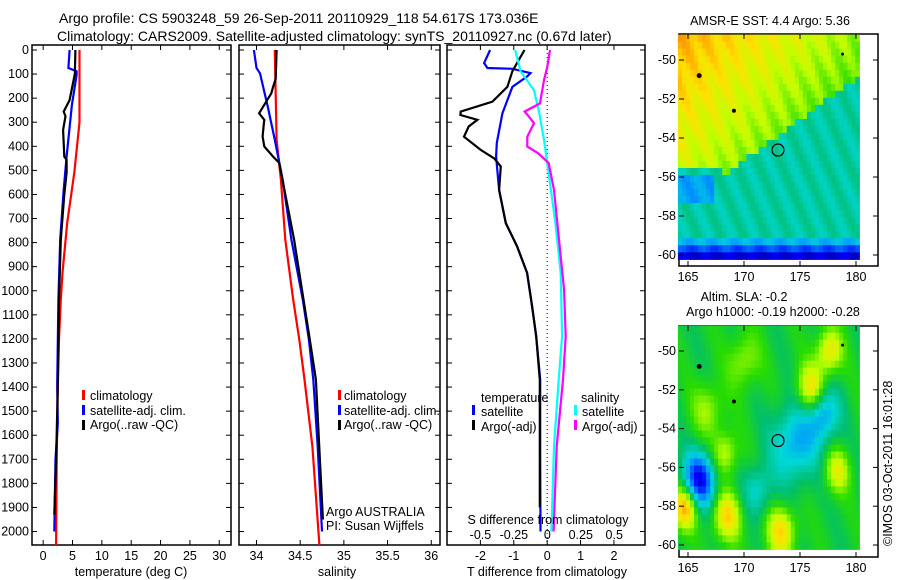  I want to click on depth-tick-label: 1500, so click(15, 411).